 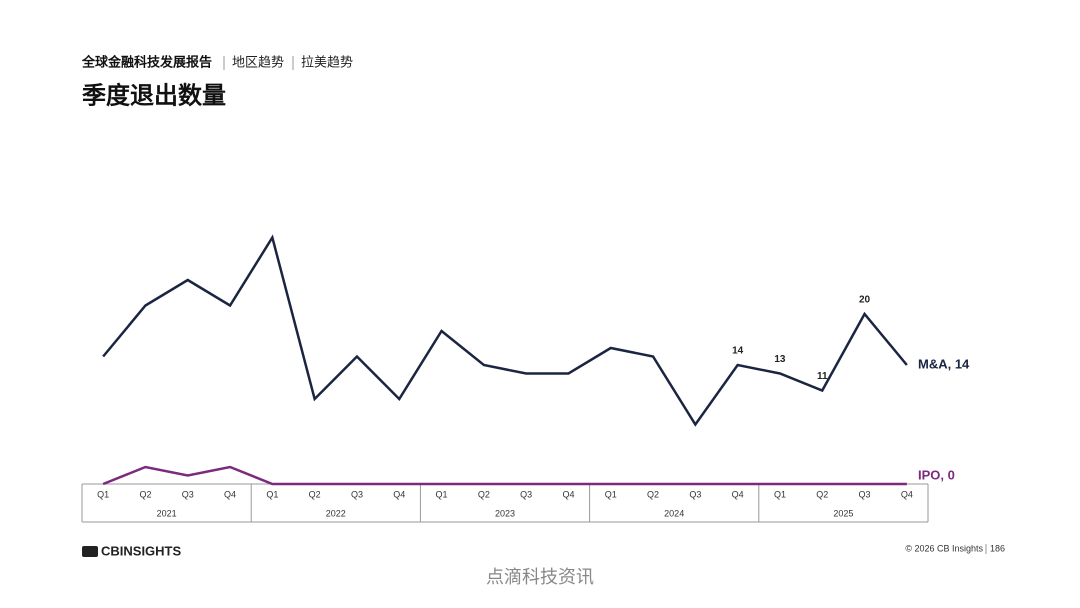 What do you see at coordinates (997, 548) in the screenshot?
I see `page-number: 186` at bounding box center [997, 548].